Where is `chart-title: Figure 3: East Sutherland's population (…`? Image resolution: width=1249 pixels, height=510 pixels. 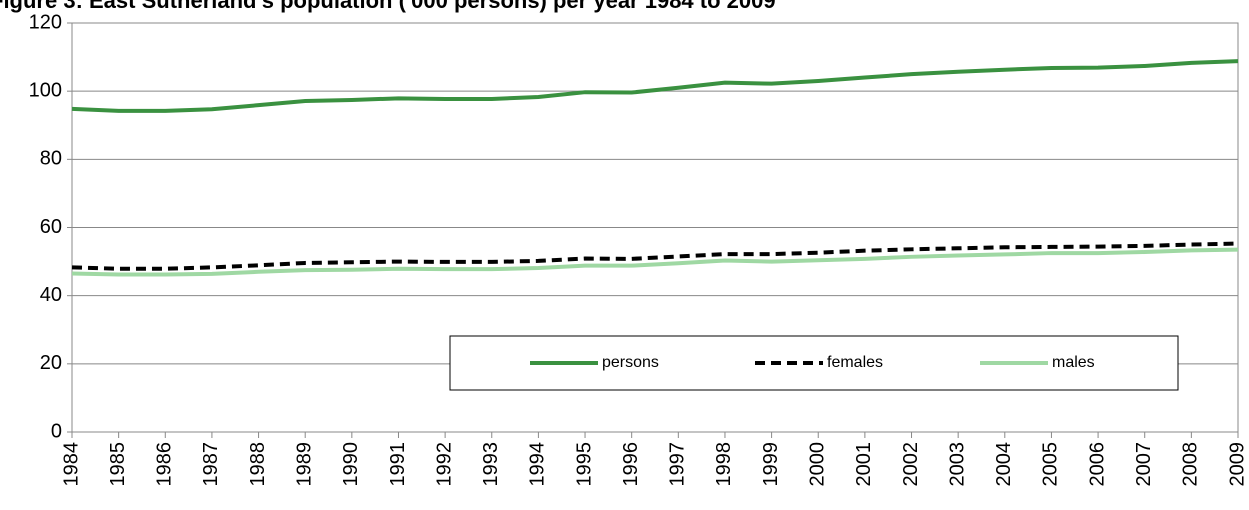 chart-title: Figure 3: East Sutherland's population (… is located at coordinates (388, 6).